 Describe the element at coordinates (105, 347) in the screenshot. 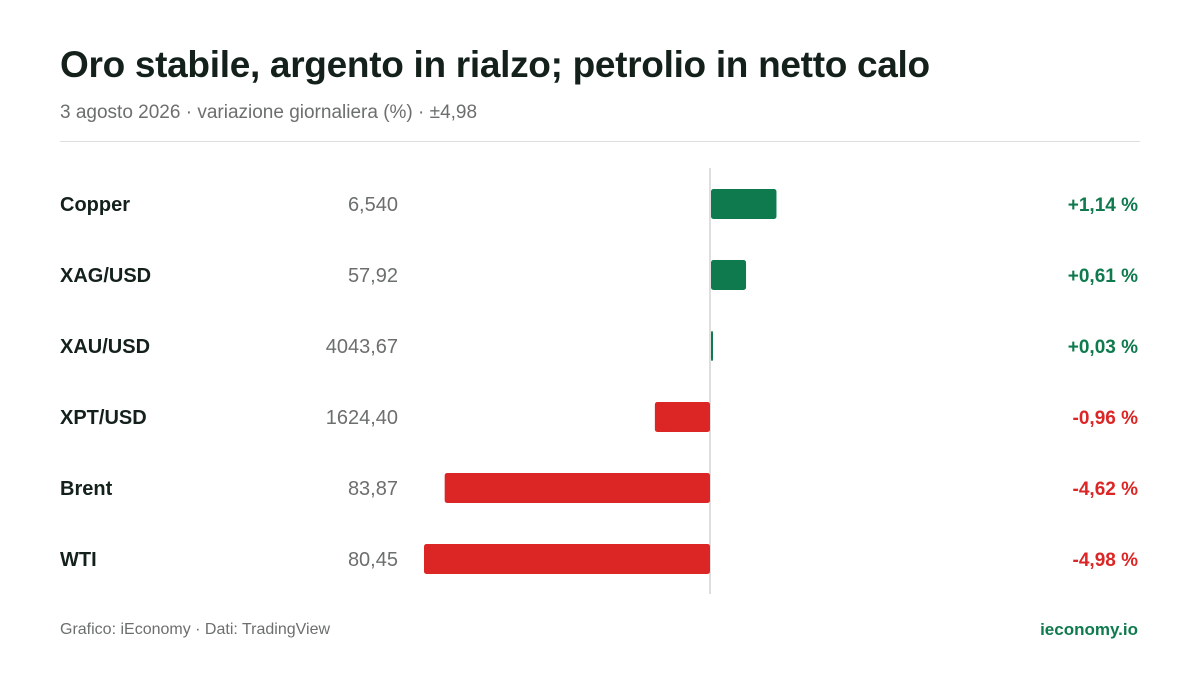

I see `asset-name: XAU/USD` at that location.